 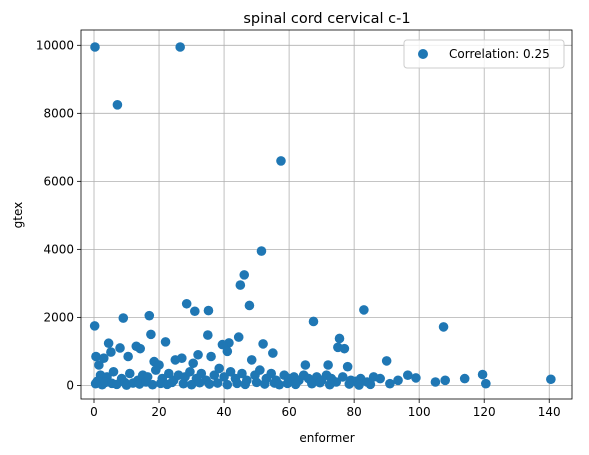 I want to click on x-axis-label: enformer, so click(x=326, y=438).